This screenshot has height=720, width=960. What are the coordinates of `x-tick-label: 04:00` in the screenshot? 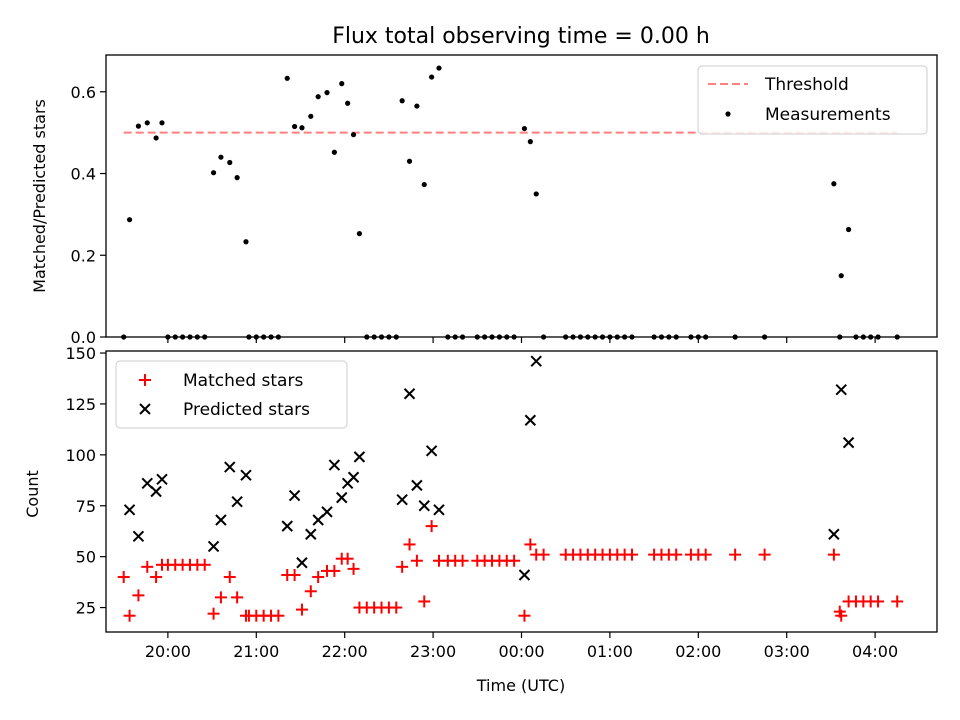 It's located at (875, 651).